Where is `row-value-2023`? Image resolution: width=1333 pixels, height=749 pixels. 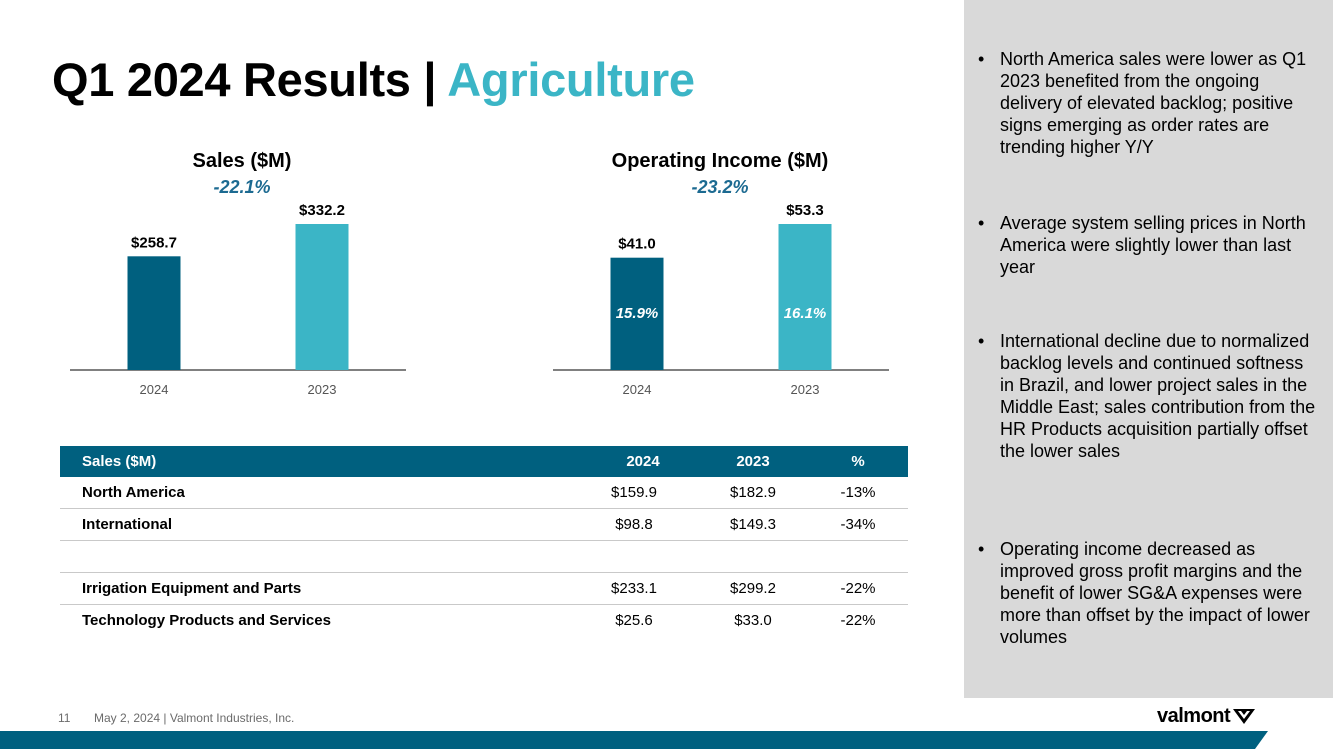
row-value-2023 is located at coordinates (753, 556).